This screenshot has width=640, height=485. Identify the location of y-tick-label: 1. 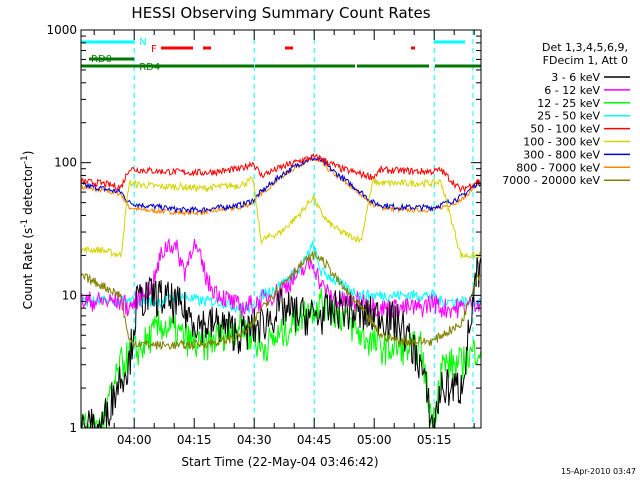
(73, 428).